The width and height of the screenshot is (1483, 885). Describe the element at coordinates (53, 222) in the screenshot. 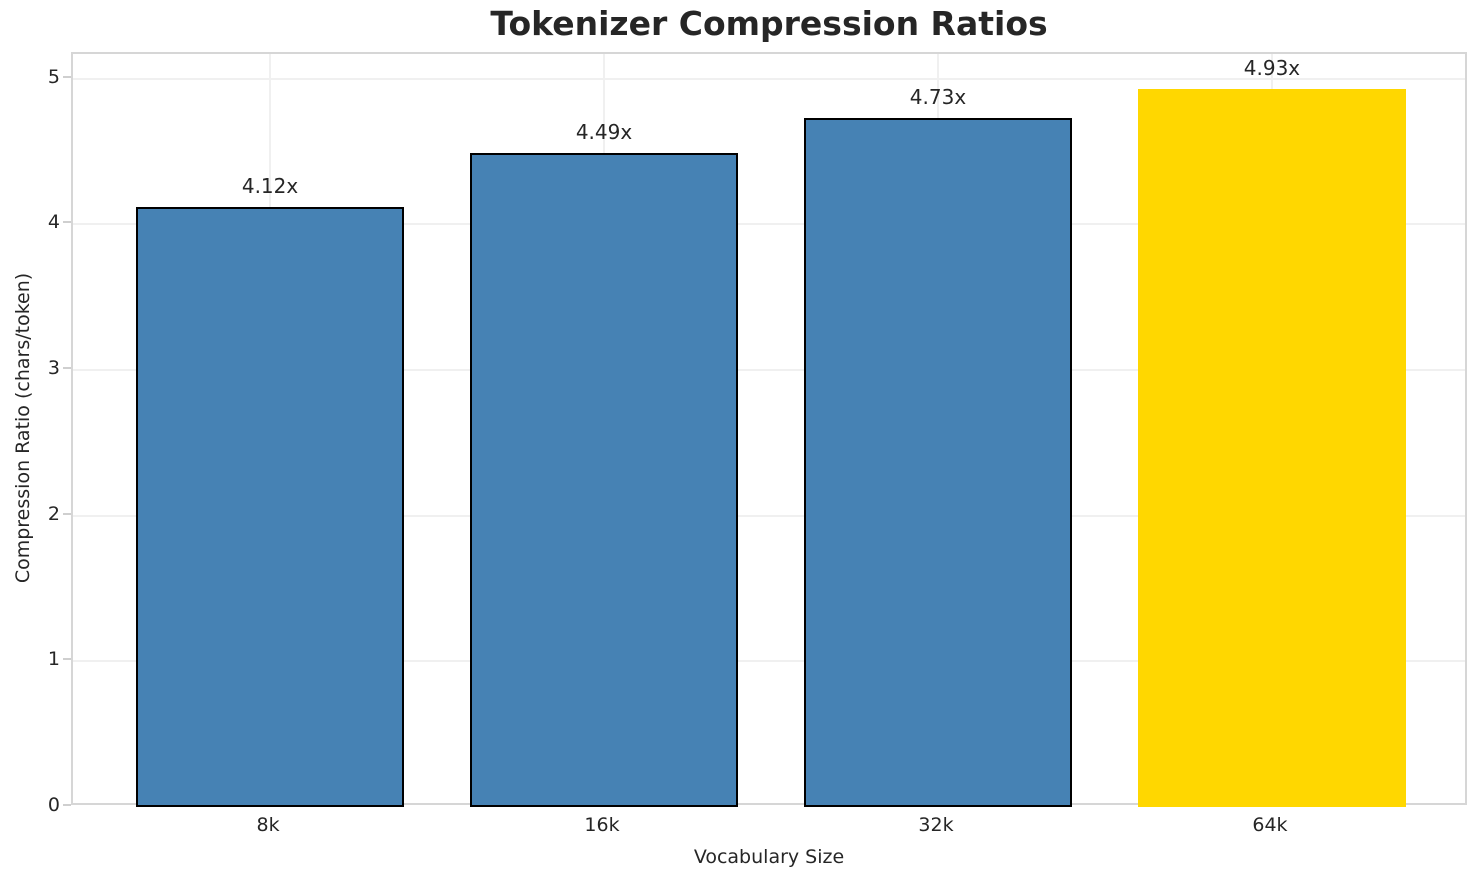

I see `y-tick-label: 4` at that location.